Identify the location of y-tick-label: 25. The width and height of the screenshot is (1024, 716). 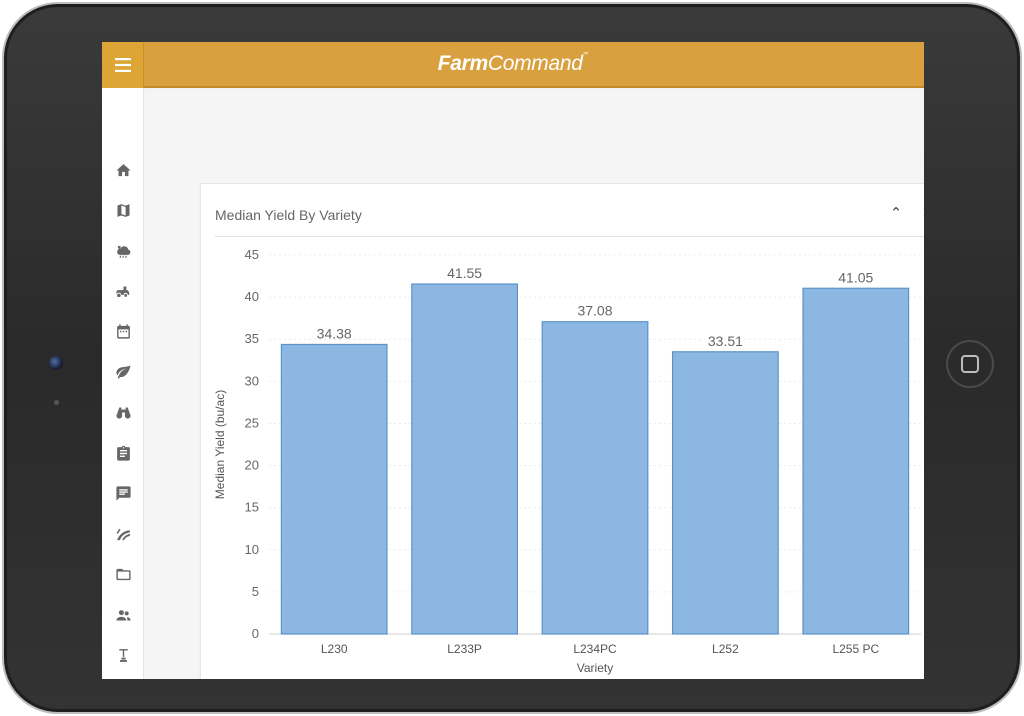
(252, 422).